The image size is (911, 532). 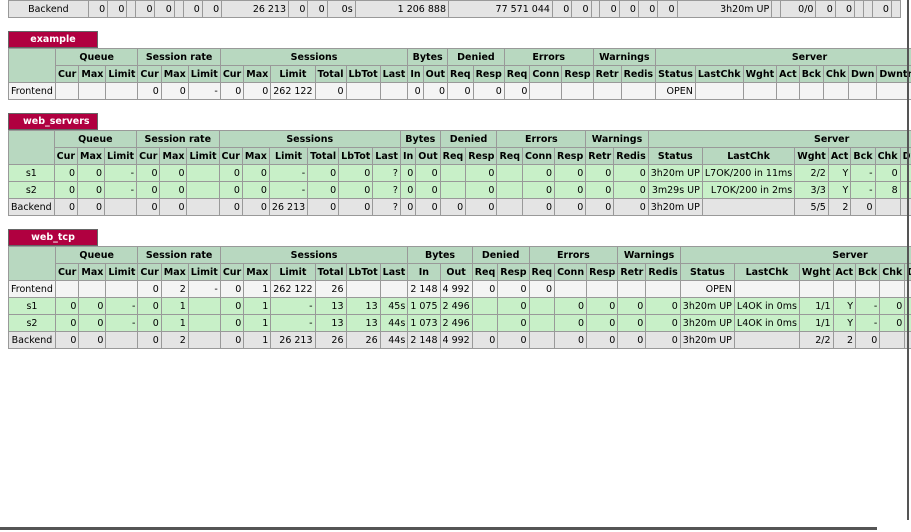 What do you see at coordinates (174, 289) in the screenshot?
I see `cell: 2` at bounding box center [174, 289].